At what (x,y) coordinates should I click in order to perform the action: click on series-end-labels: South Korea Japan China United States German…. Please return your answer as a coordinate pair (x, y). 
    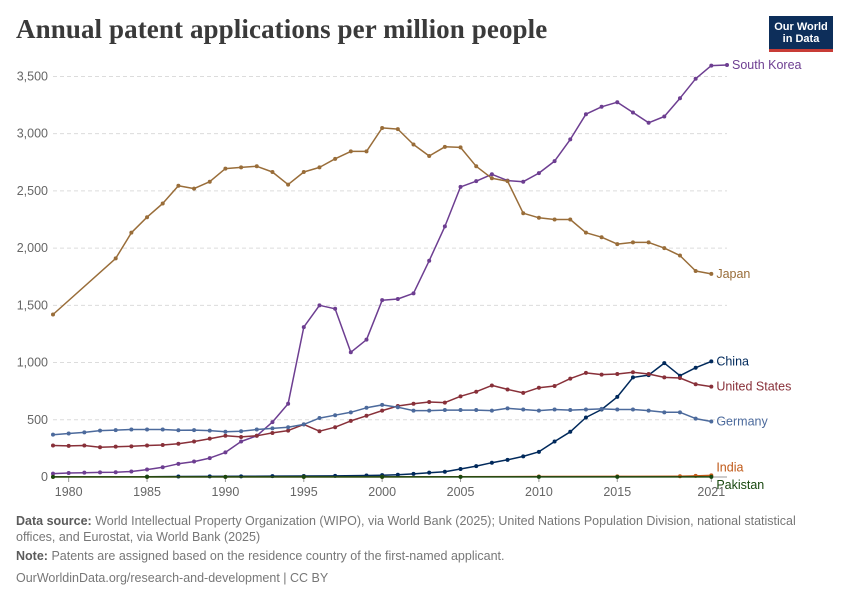
    Looking at the image, I should click on (758, 275).